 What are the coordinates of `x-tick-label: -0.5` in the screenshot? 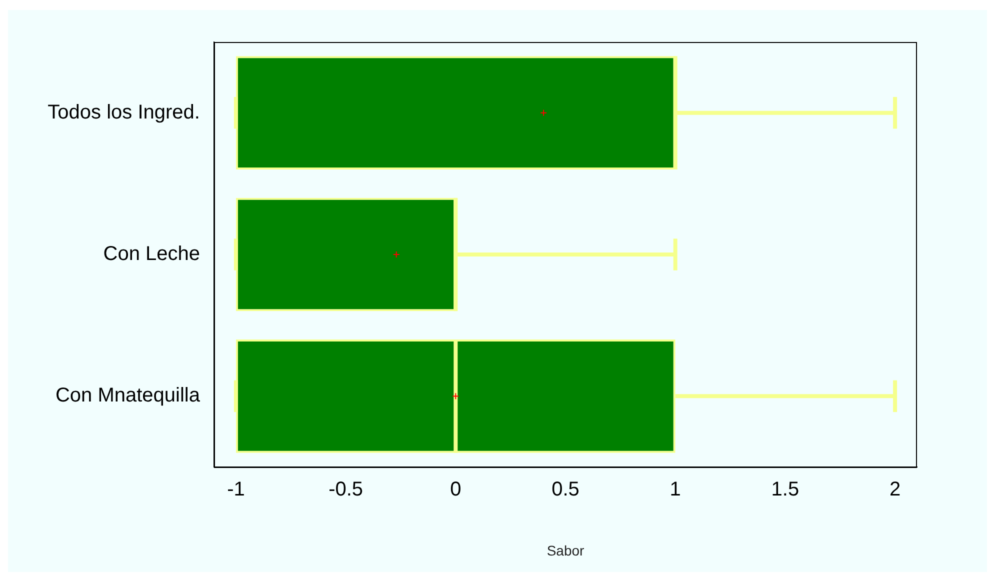 It's located at (346, 489).